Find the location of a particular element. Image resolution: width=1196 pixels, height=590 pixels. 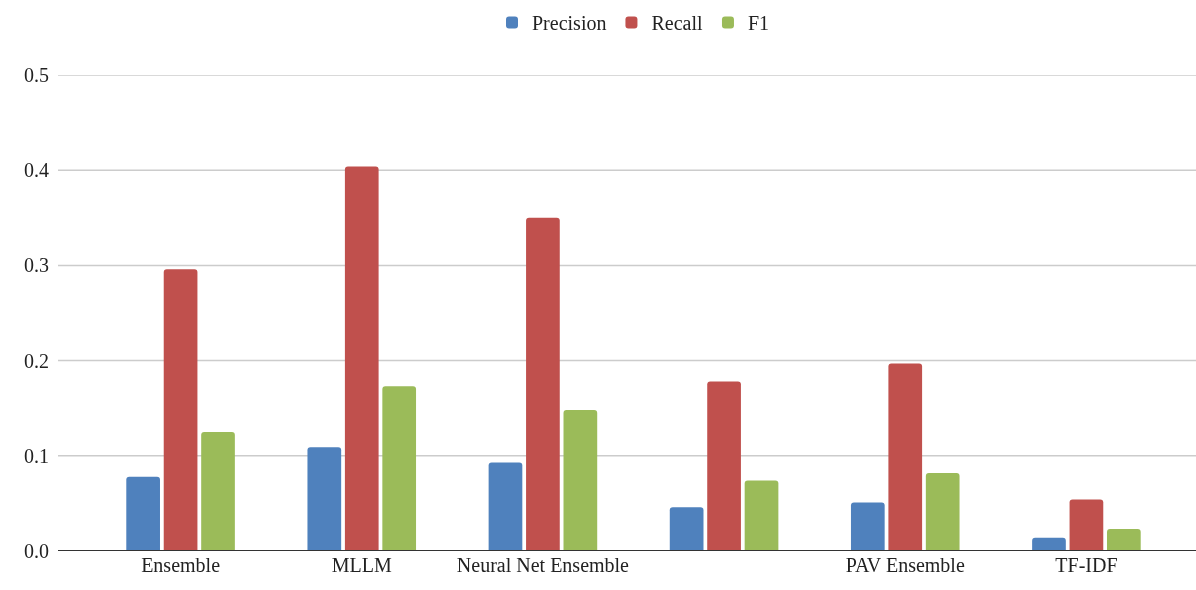

x-tick-label: PAV Ensemble is located at coordinates (905, 565).